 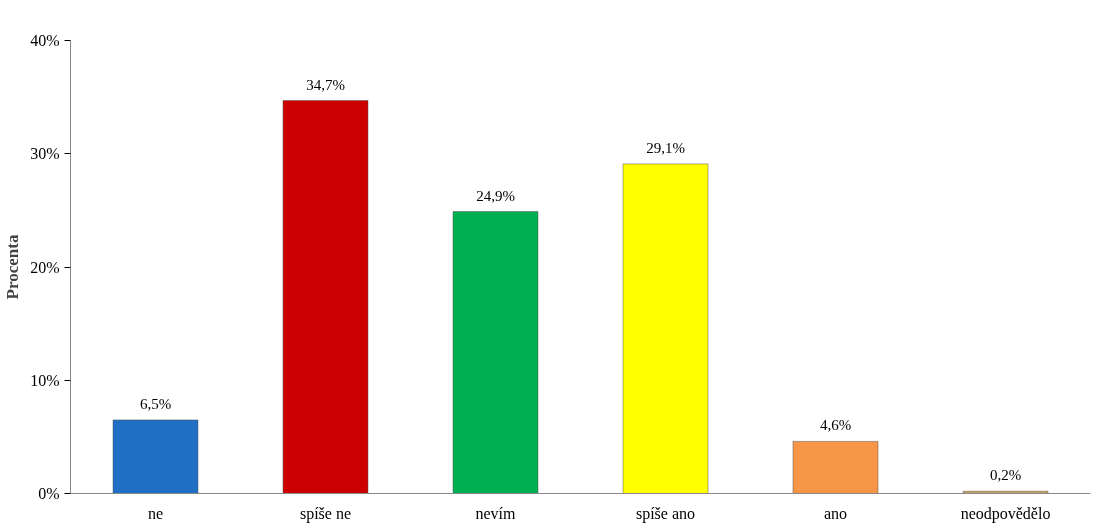 What do you see at coordinates (496, 513) in the screenshot?
I see `x-tick-label: nevím` at bounding box center [496, 513].